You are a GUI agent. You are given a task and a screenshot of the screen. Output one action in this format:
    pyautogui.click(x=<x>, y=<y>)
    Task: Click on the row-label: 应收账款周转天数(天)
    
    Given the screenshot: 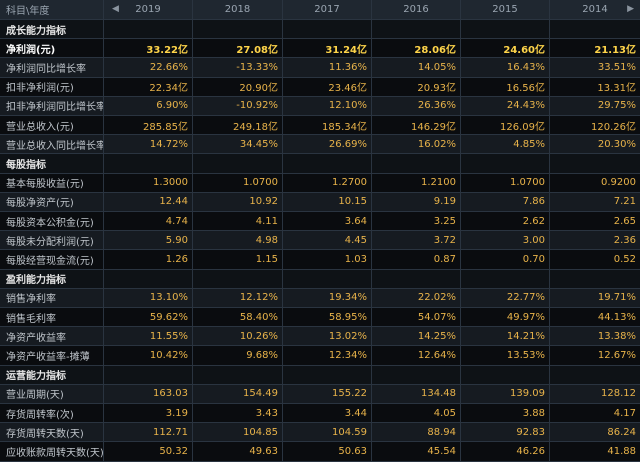 What is the action you would take?
    pyautogui.click(x=52, y=452)
    